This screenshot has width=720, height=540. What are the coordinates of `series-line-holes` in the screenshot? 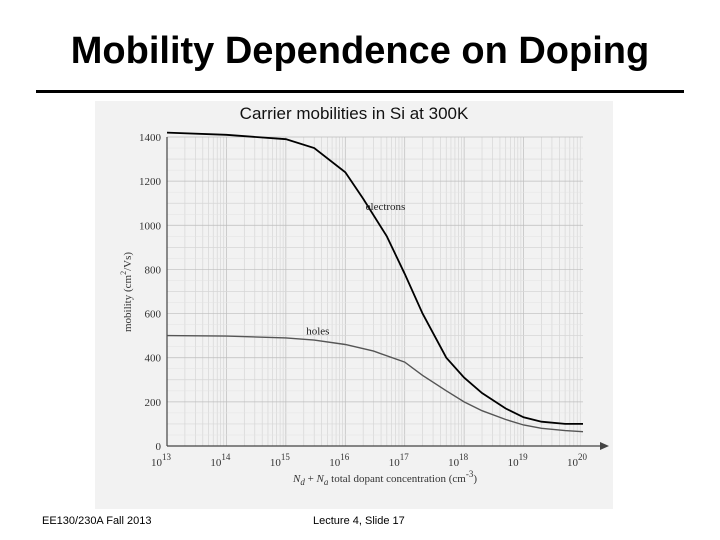 It's located at (375, 383).